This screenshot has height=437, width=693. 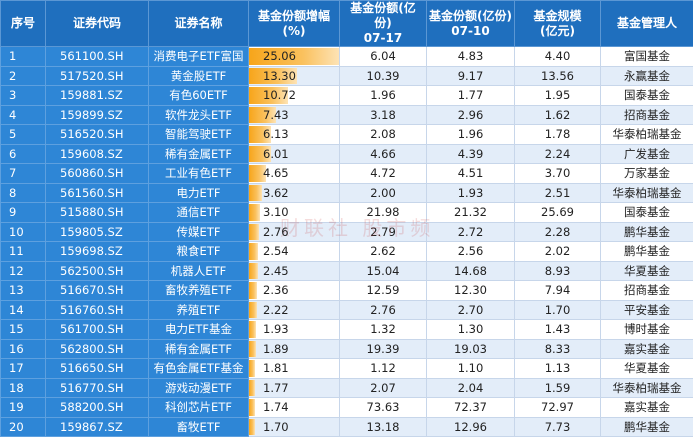 What do you see at coordinates (97, 291) in the screenshot?
I see `security-code: 516670.SH` at bounding box center [97, 291].